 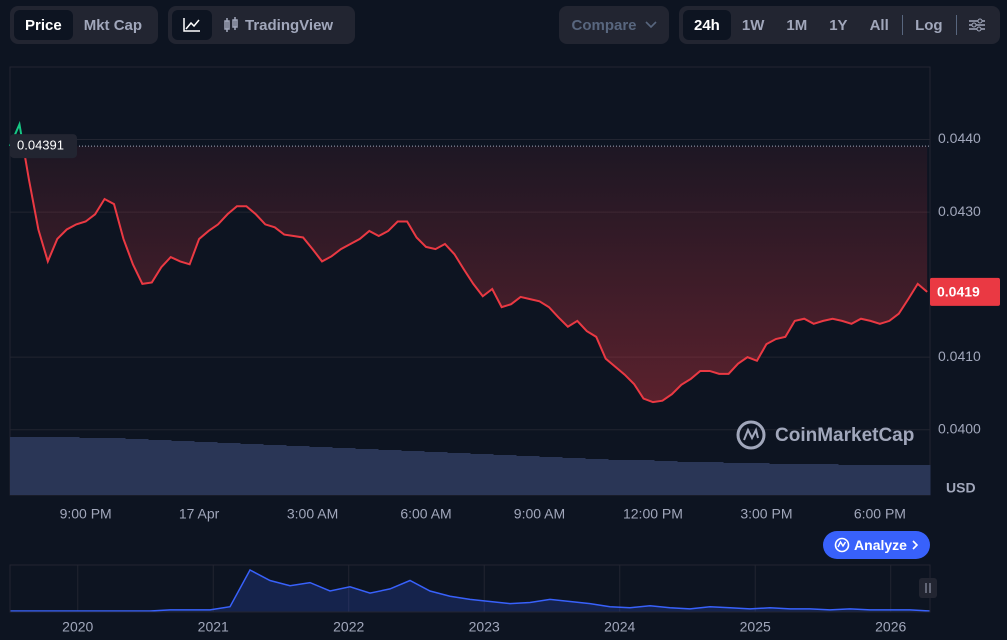 What do you see at coordinates (755, 627) in the screenshot?
I see `overview-tick-label: 2025` at bounding box center [755, 627].